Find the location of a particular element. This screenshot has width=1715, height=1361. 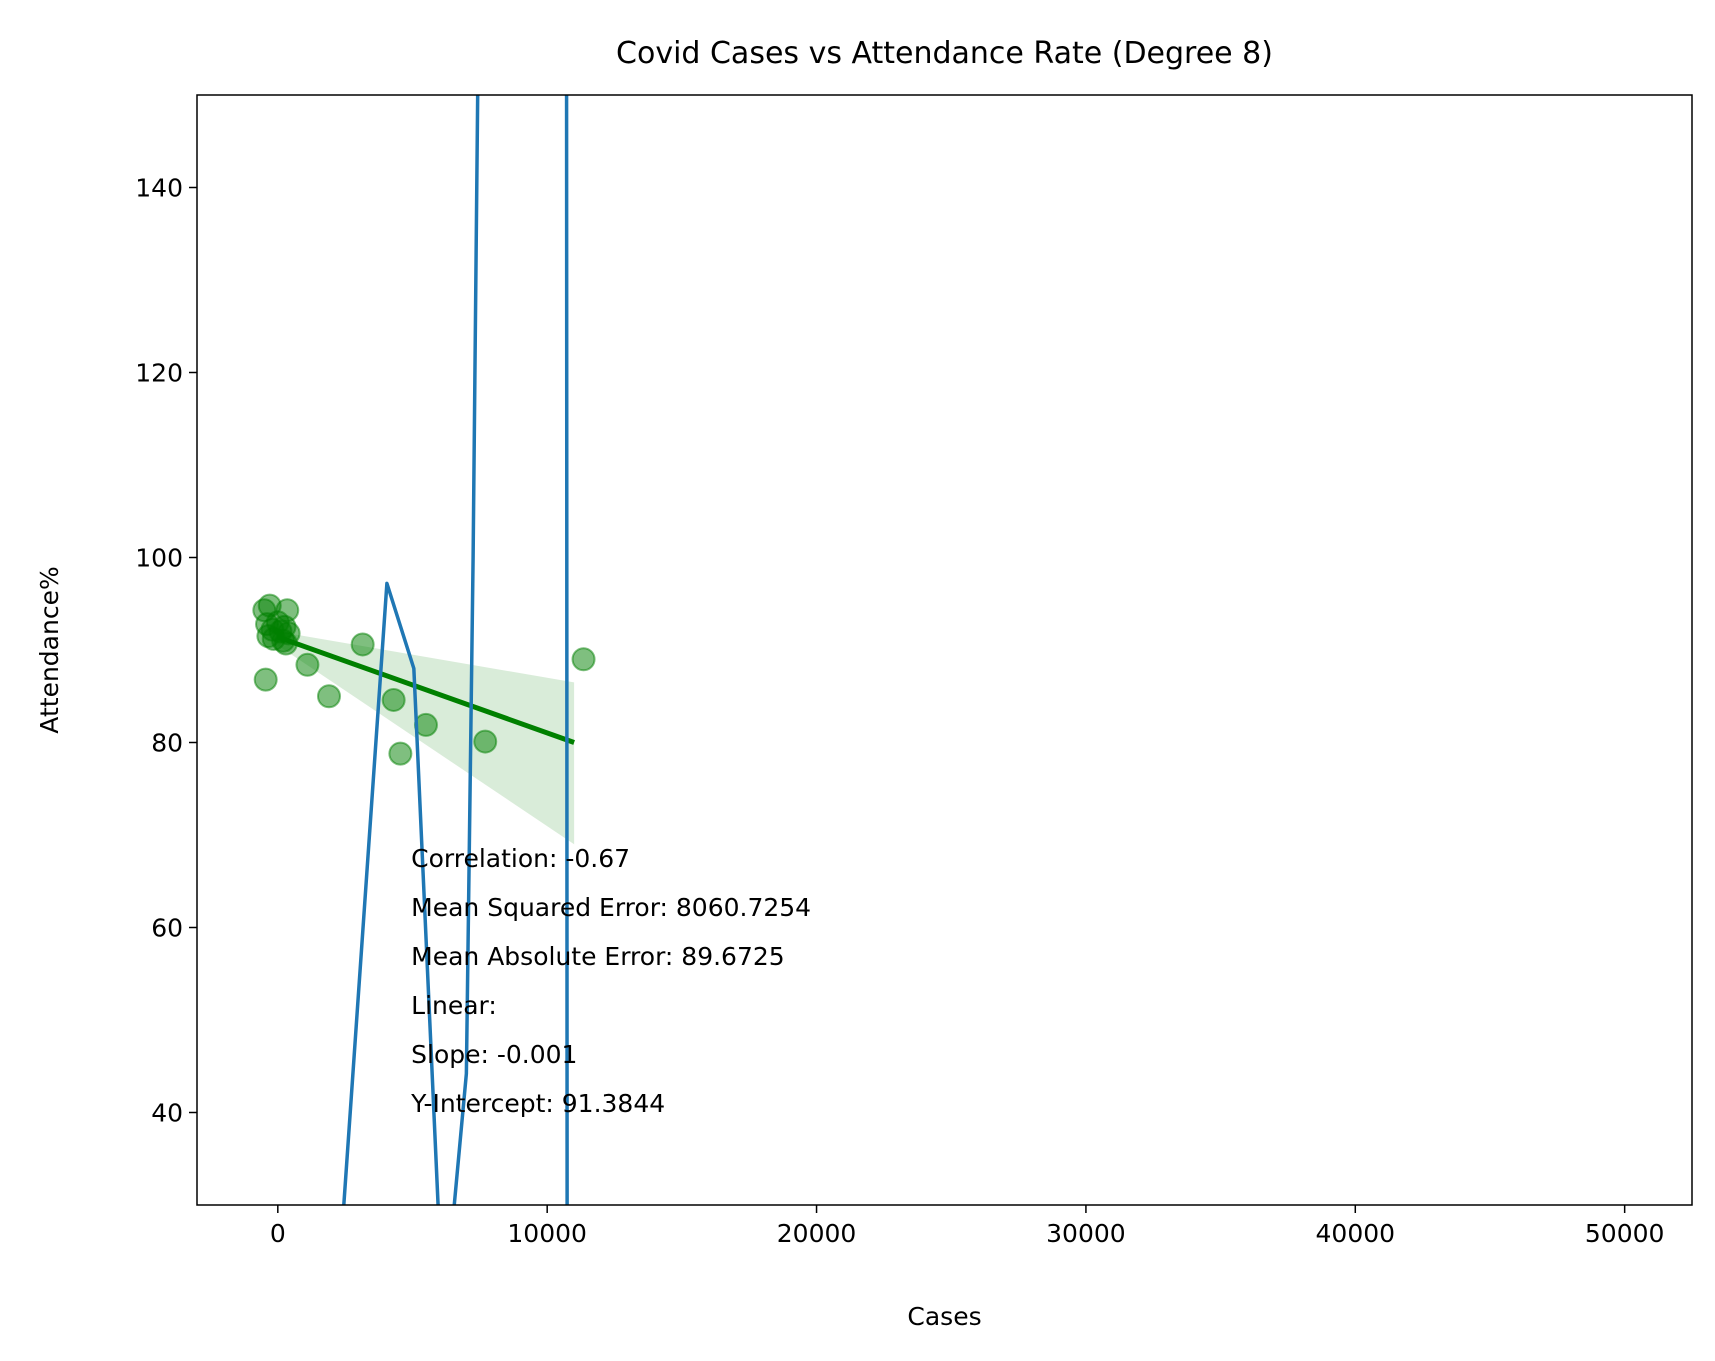

annotation-line: Mean Absolute Error: 89.6725 is located at coordinates (598, 956).